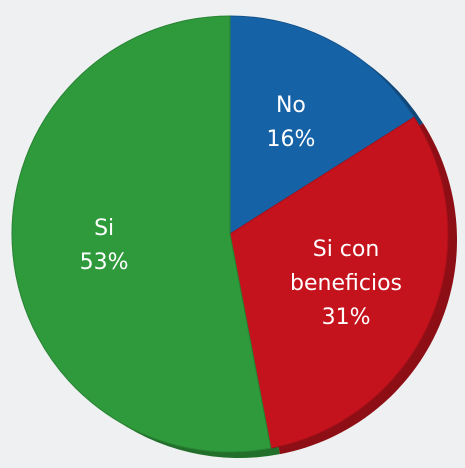 Image resolution: width=465 pixels, height=468 pixels. I want to click on slice-label: Si 53%, so click(104, 246).